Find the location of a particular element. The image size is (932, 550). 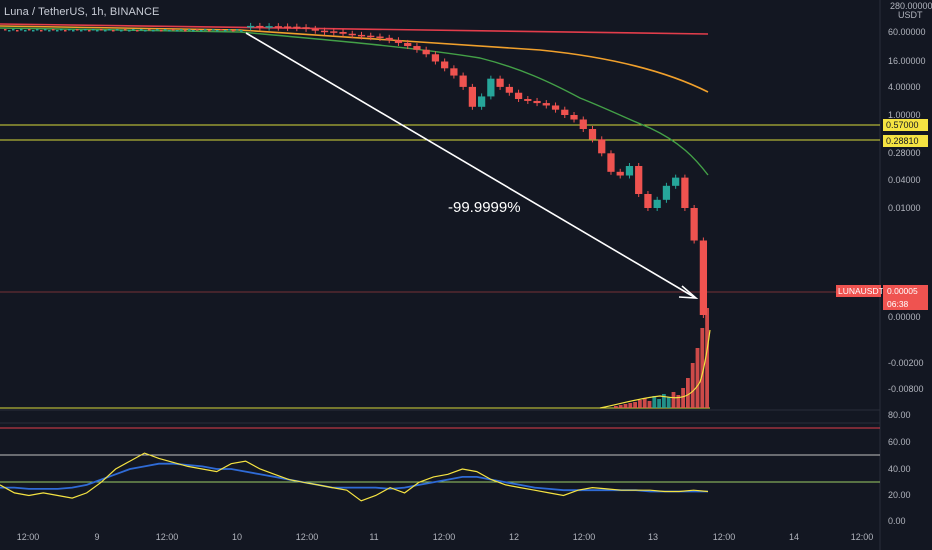

level-tag-lower-text: 0.28810 is located at coordinates (902, 141).